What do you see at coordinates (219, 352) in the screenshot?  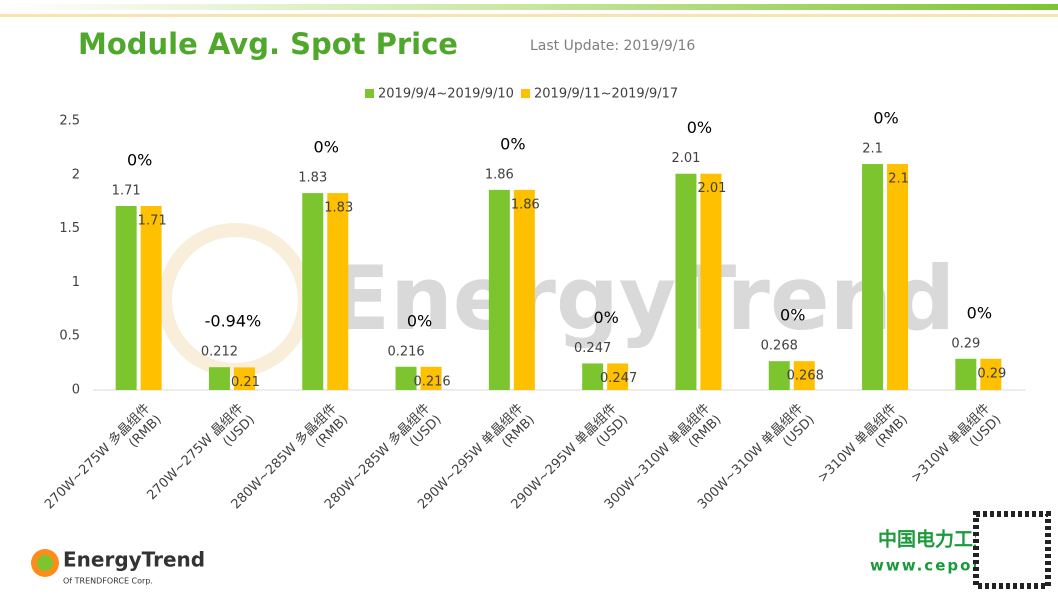 I see `value-label: 0.212` at bounding box center [219, 352].